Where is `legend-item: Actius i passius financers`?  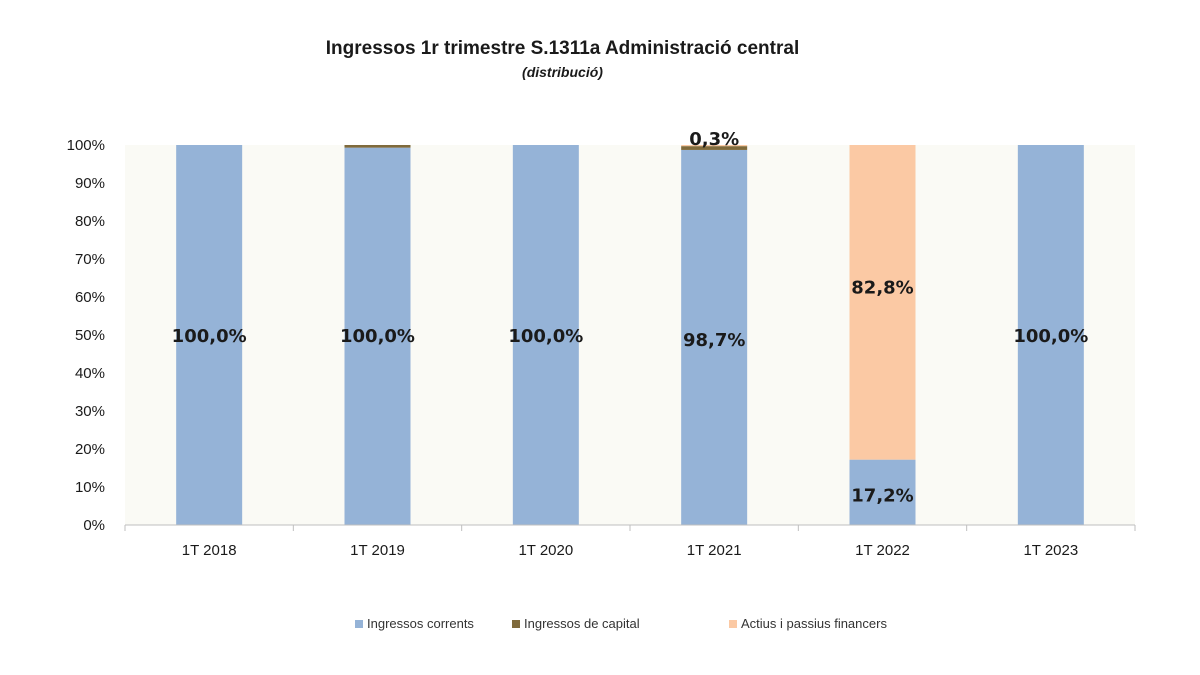 legend-item: Actius i passius financers is located at coordinates (808, 623).